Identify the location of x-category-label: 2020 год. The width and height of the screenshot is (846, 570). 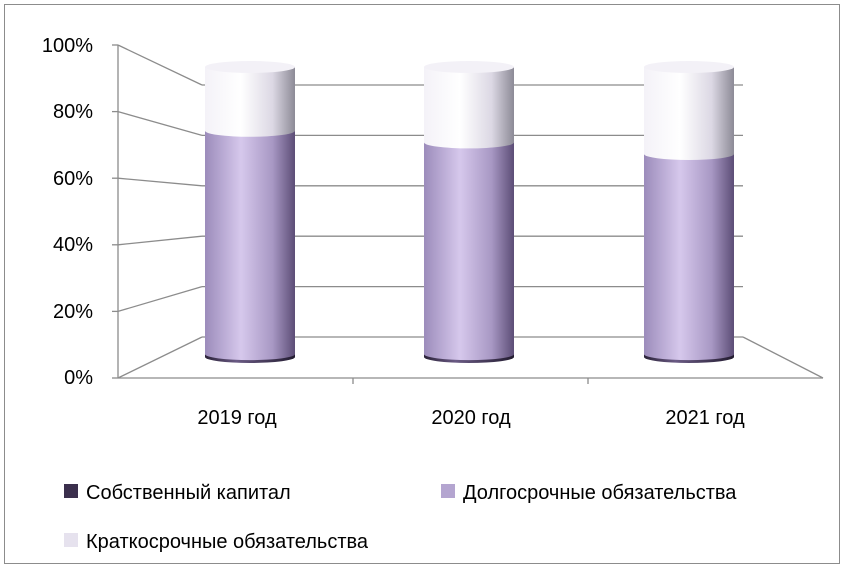
(471, 418).